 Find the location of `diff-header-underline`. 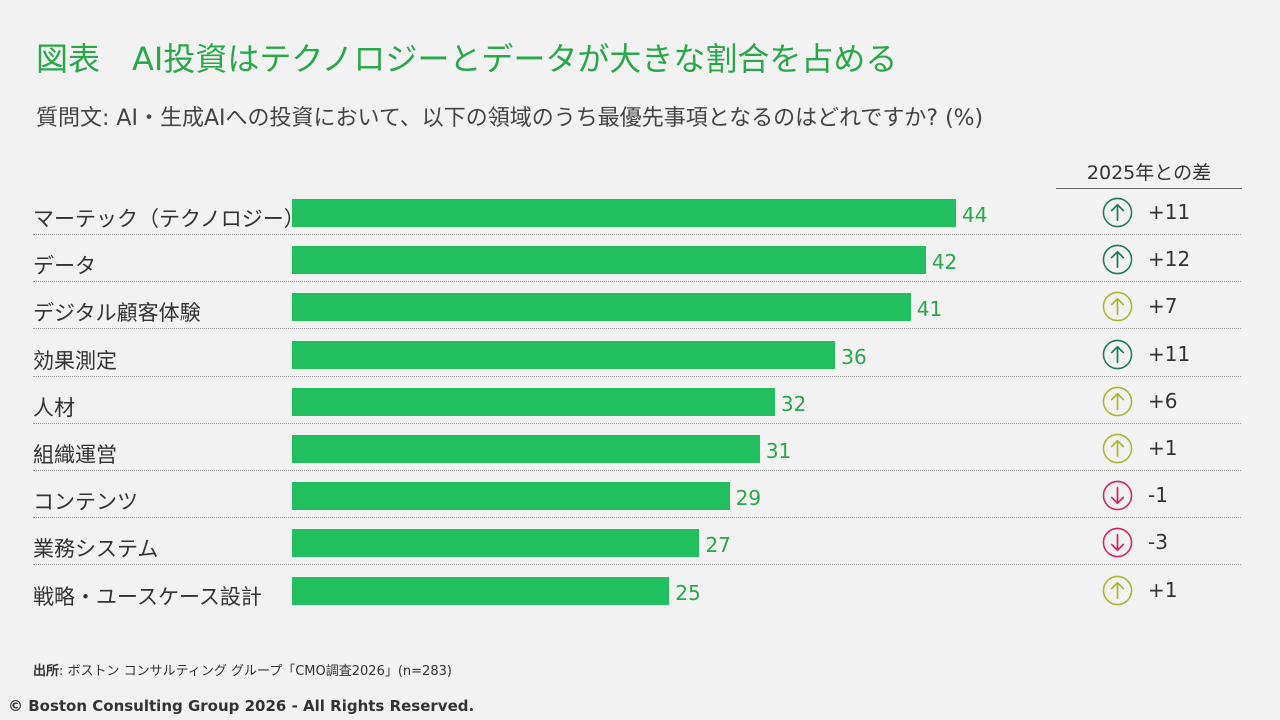

diff-header-underline is located at coordinates (1149, 188).